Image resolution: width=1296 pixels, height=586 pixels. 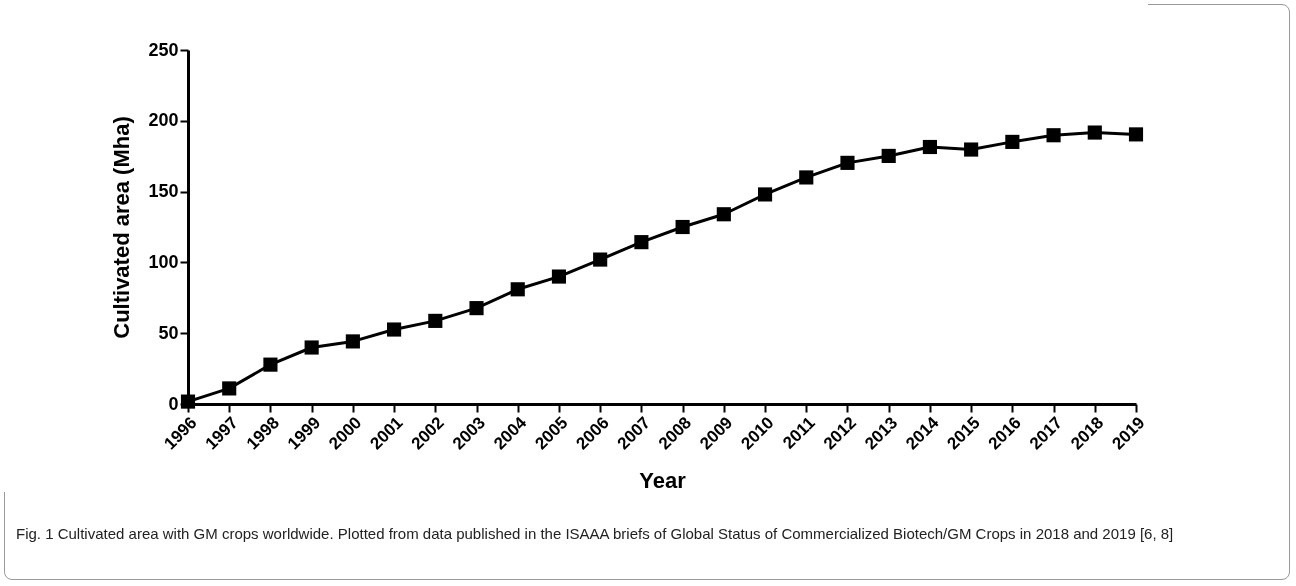 I want to click on y-tick-label: 250, so click(x=163, y=49).